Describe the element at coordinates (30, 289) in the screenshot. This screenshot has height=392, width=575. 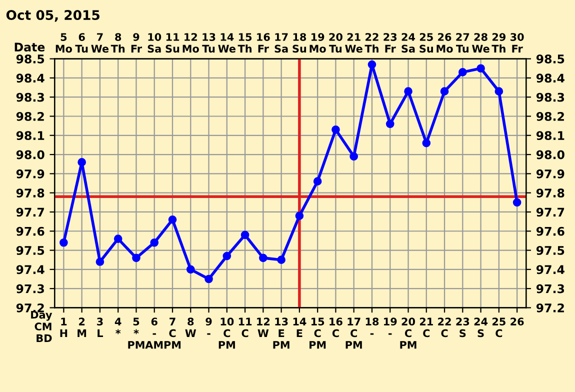
I see `y-tick-label: 97.3` at that location.